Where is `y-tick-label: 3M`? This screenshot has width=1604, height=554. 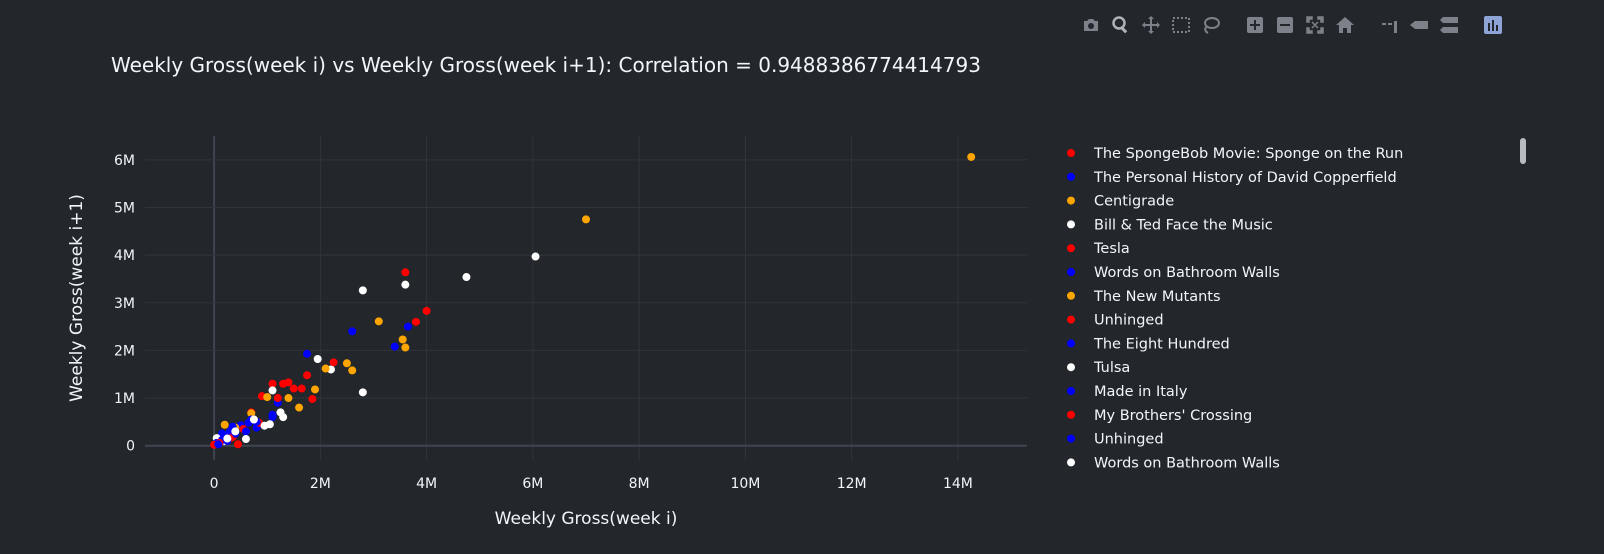 y-tick-label: 3M is located at coordinates (124, 304).